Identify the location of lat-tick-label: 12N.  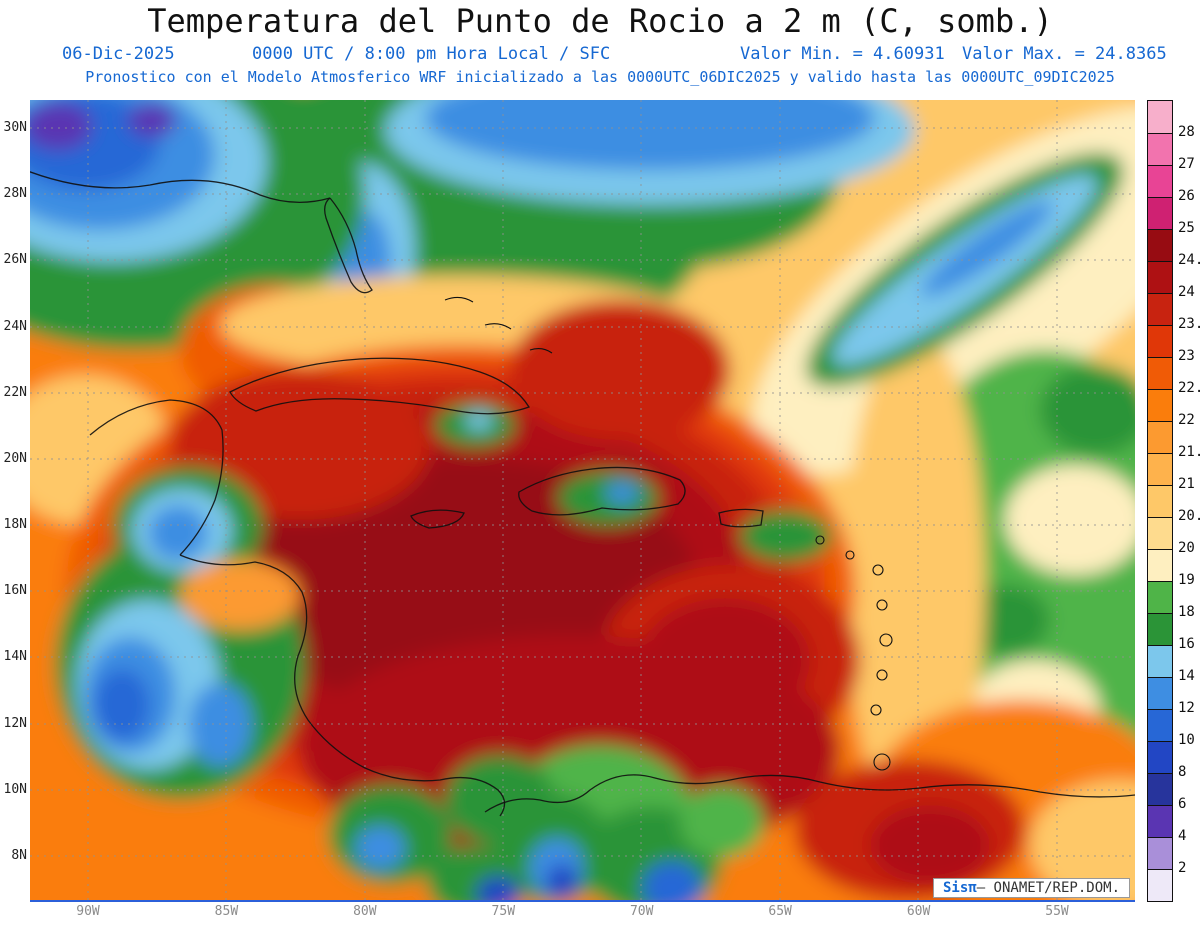
(15, 723).